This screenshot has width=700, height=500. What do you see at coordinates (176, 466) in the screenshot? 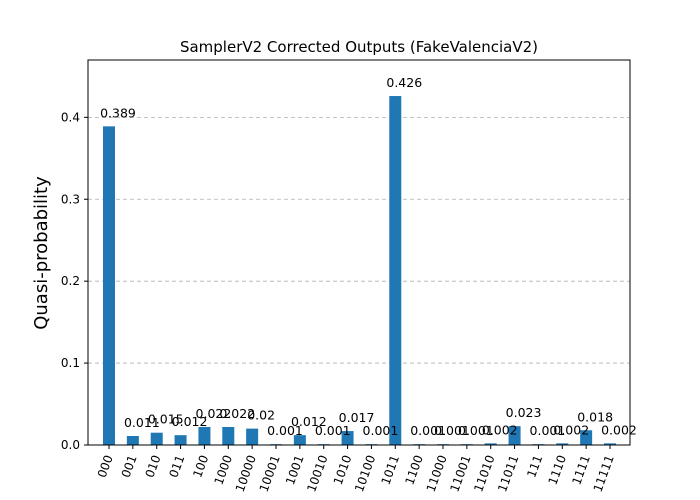
I see `x-tick-label: 011` at bounding box center [176, 466].